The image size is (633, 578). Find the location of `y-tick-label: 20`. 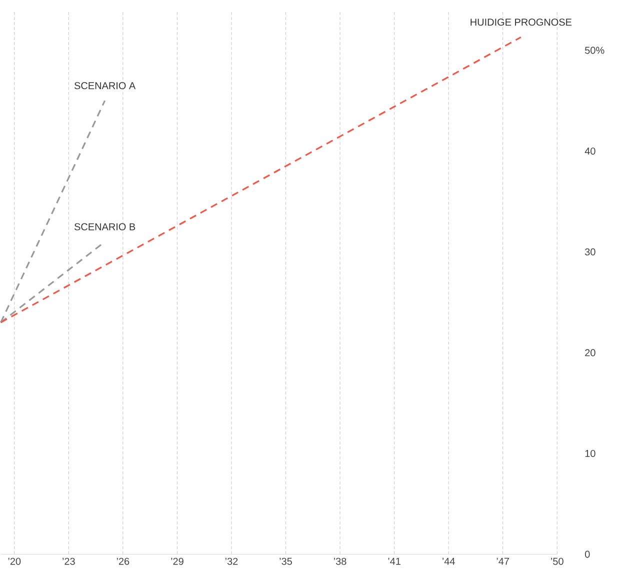

y-tick-label: 20 is located at coordinates (590, 352).